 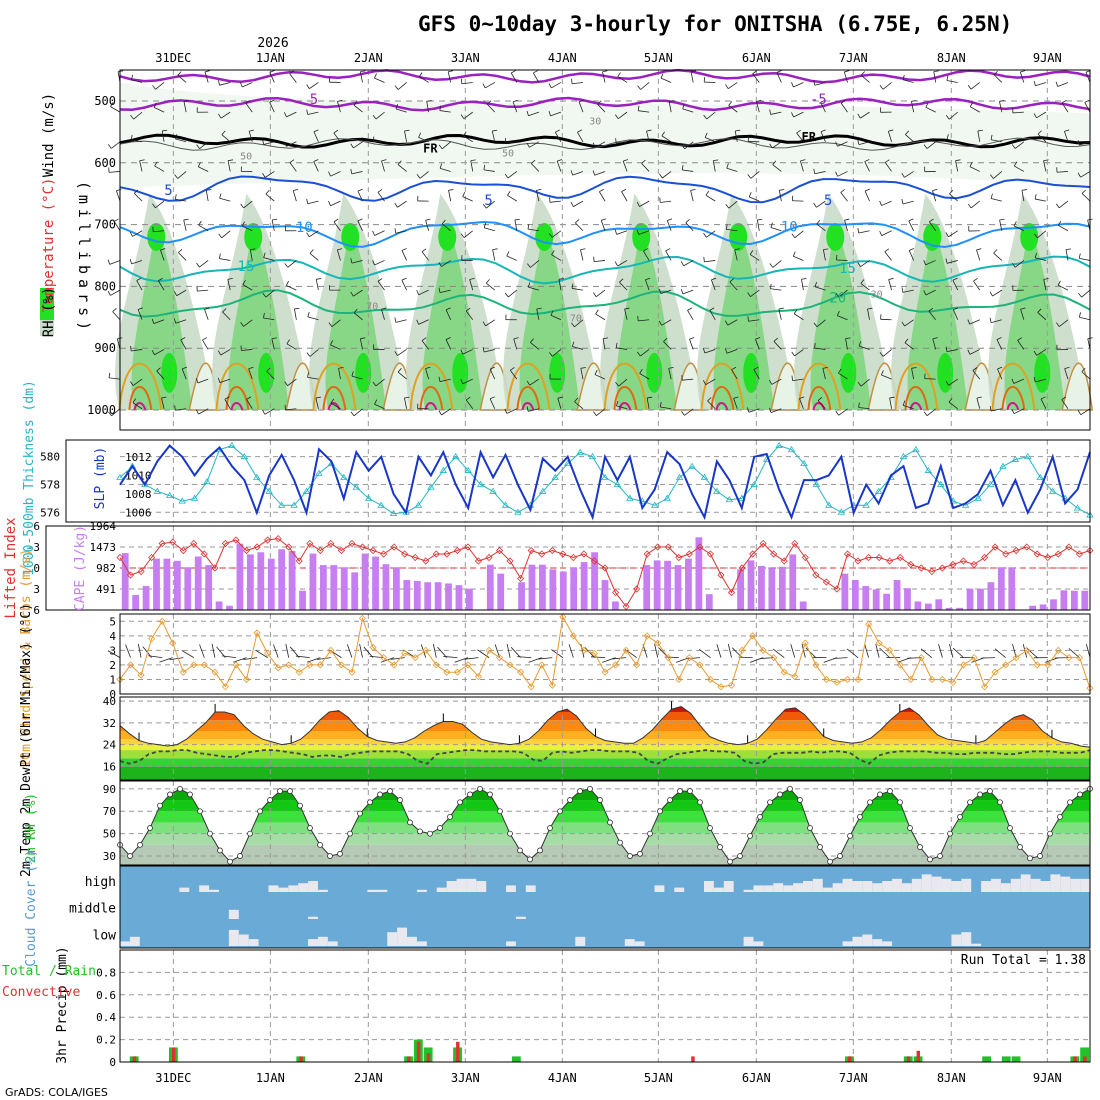 What do you see at coordinates (458, 1051) in the screenshot?
I see `precip-convective-bar` at bounding box center [458, 1051].